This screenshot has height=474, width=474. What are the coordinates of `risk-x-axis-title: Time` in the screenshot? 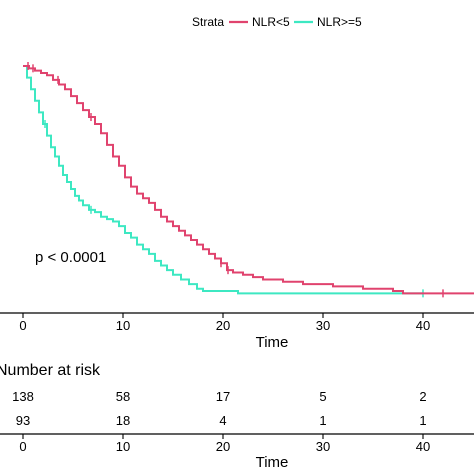 It's located at (272, 462).